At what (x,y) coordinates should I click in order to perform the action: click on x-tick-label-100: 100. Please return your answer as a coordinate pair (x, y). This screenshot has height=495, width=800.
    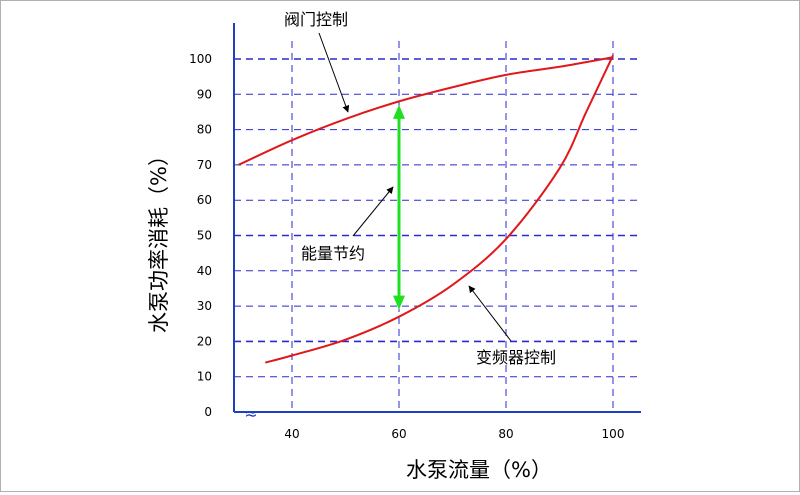
    Looking at the image, I should click on (613, 434).